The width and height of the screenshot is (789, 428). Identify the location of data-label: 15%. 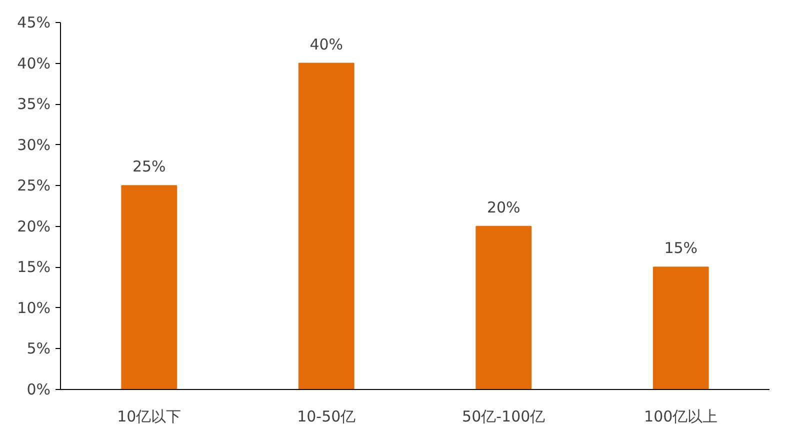
(681, 248).